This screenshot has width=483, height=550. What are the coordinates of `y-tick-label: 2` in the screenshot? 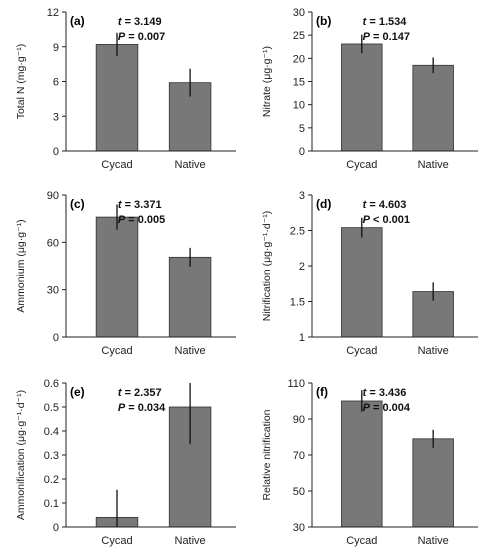 It's located at (302, 267).